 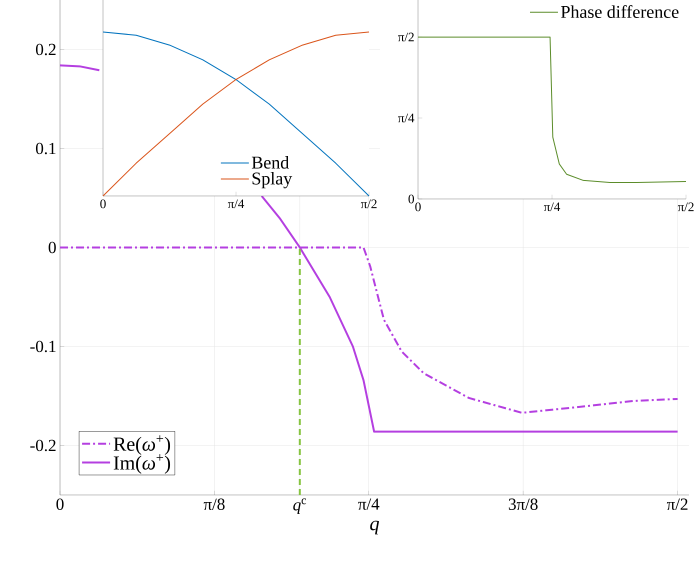 What do you see at coordinates (619, 11) in the screenshot?
I see `legend-label: Phase difference` at bounding box center [619, 11].